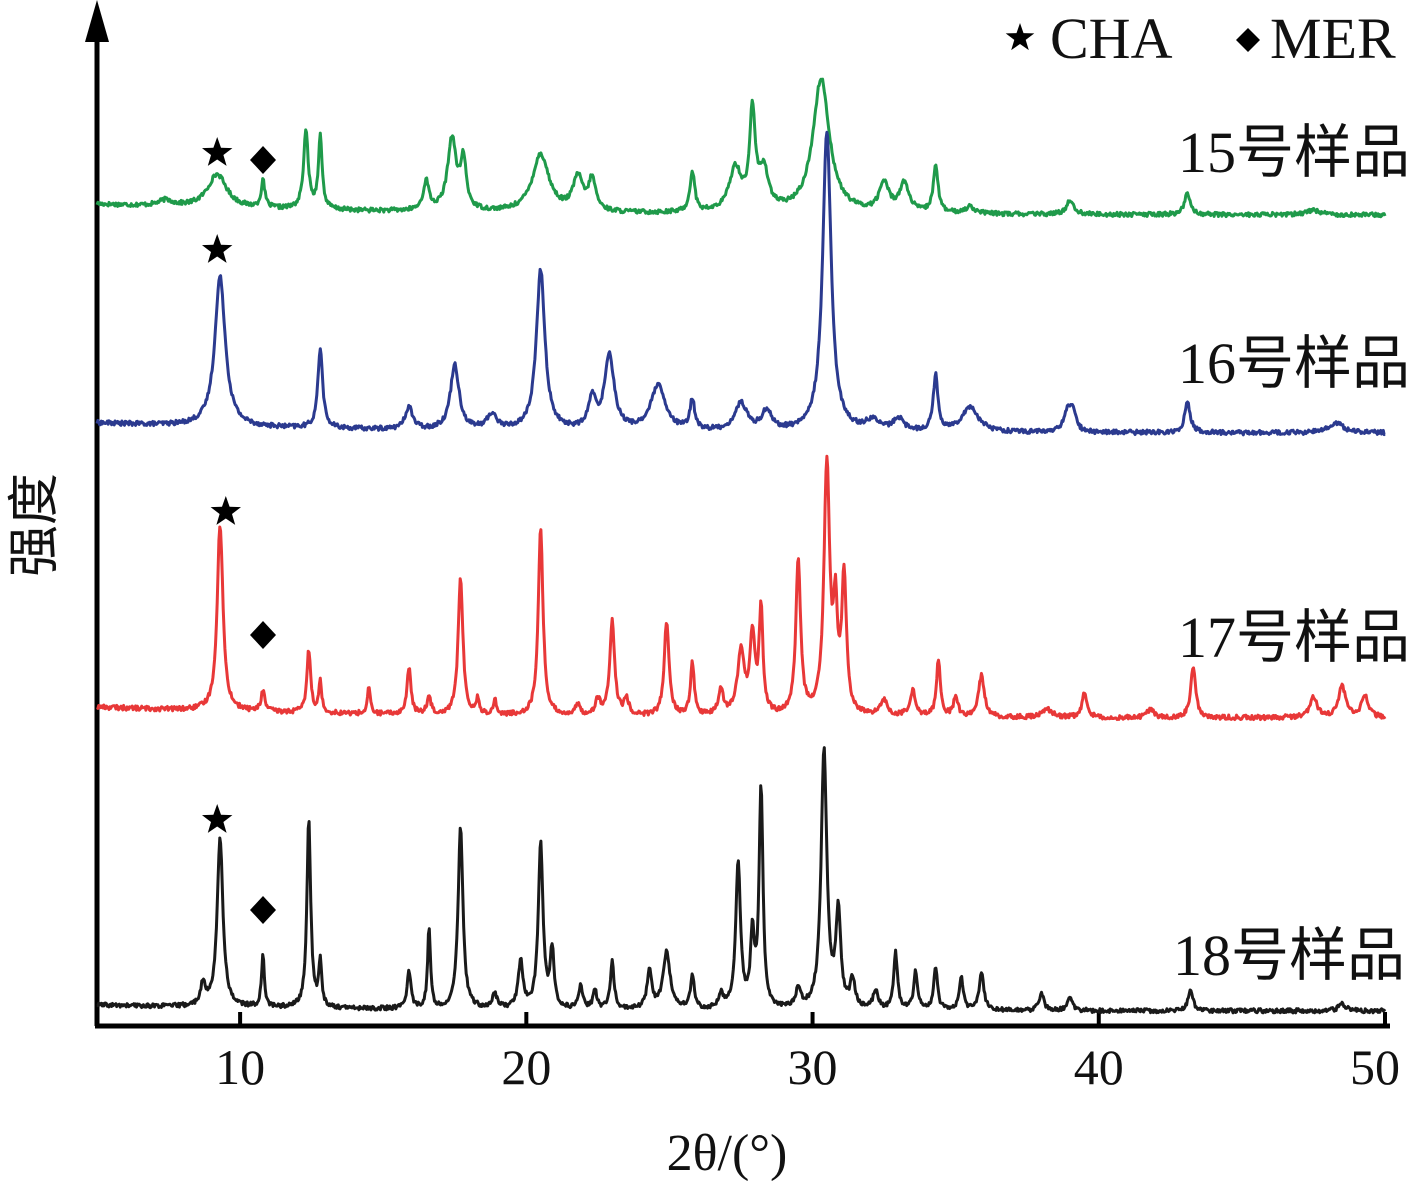  Describe the element at coordinates (1289, 955) in the screenshot. I see `series-label-18: 18号样品` at that location.